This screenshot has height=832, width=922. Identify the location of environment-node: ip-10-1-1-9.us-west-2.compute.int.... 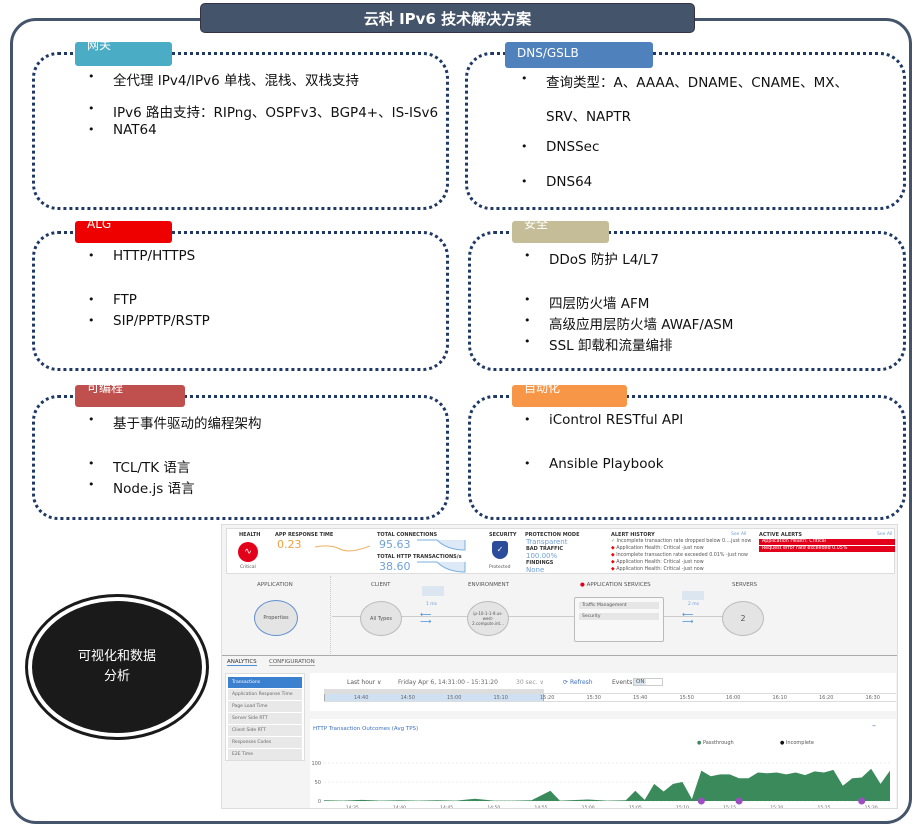
(488, 618).